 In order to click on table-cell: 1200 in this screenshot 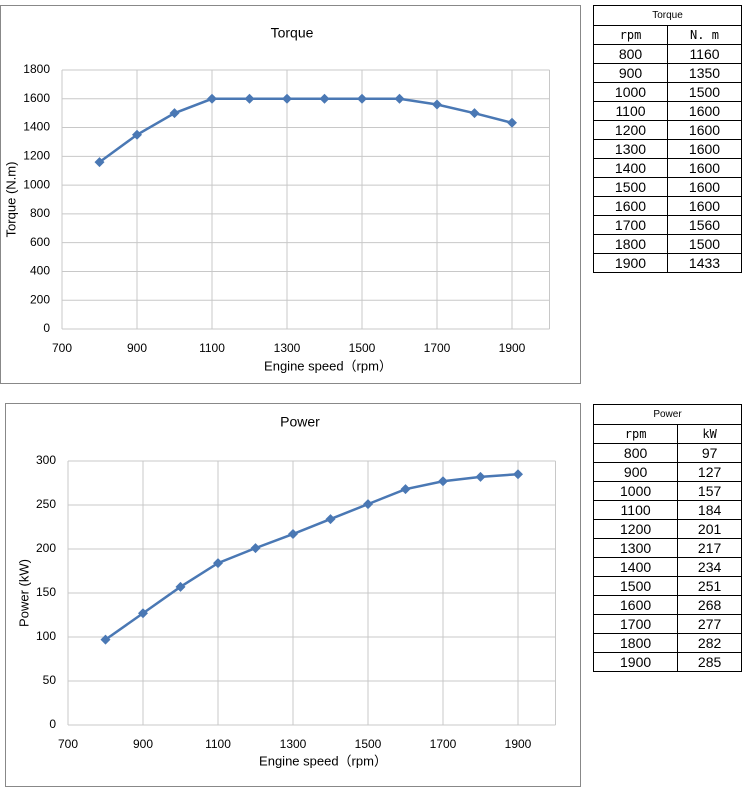, I will do `click(635, 529)`.